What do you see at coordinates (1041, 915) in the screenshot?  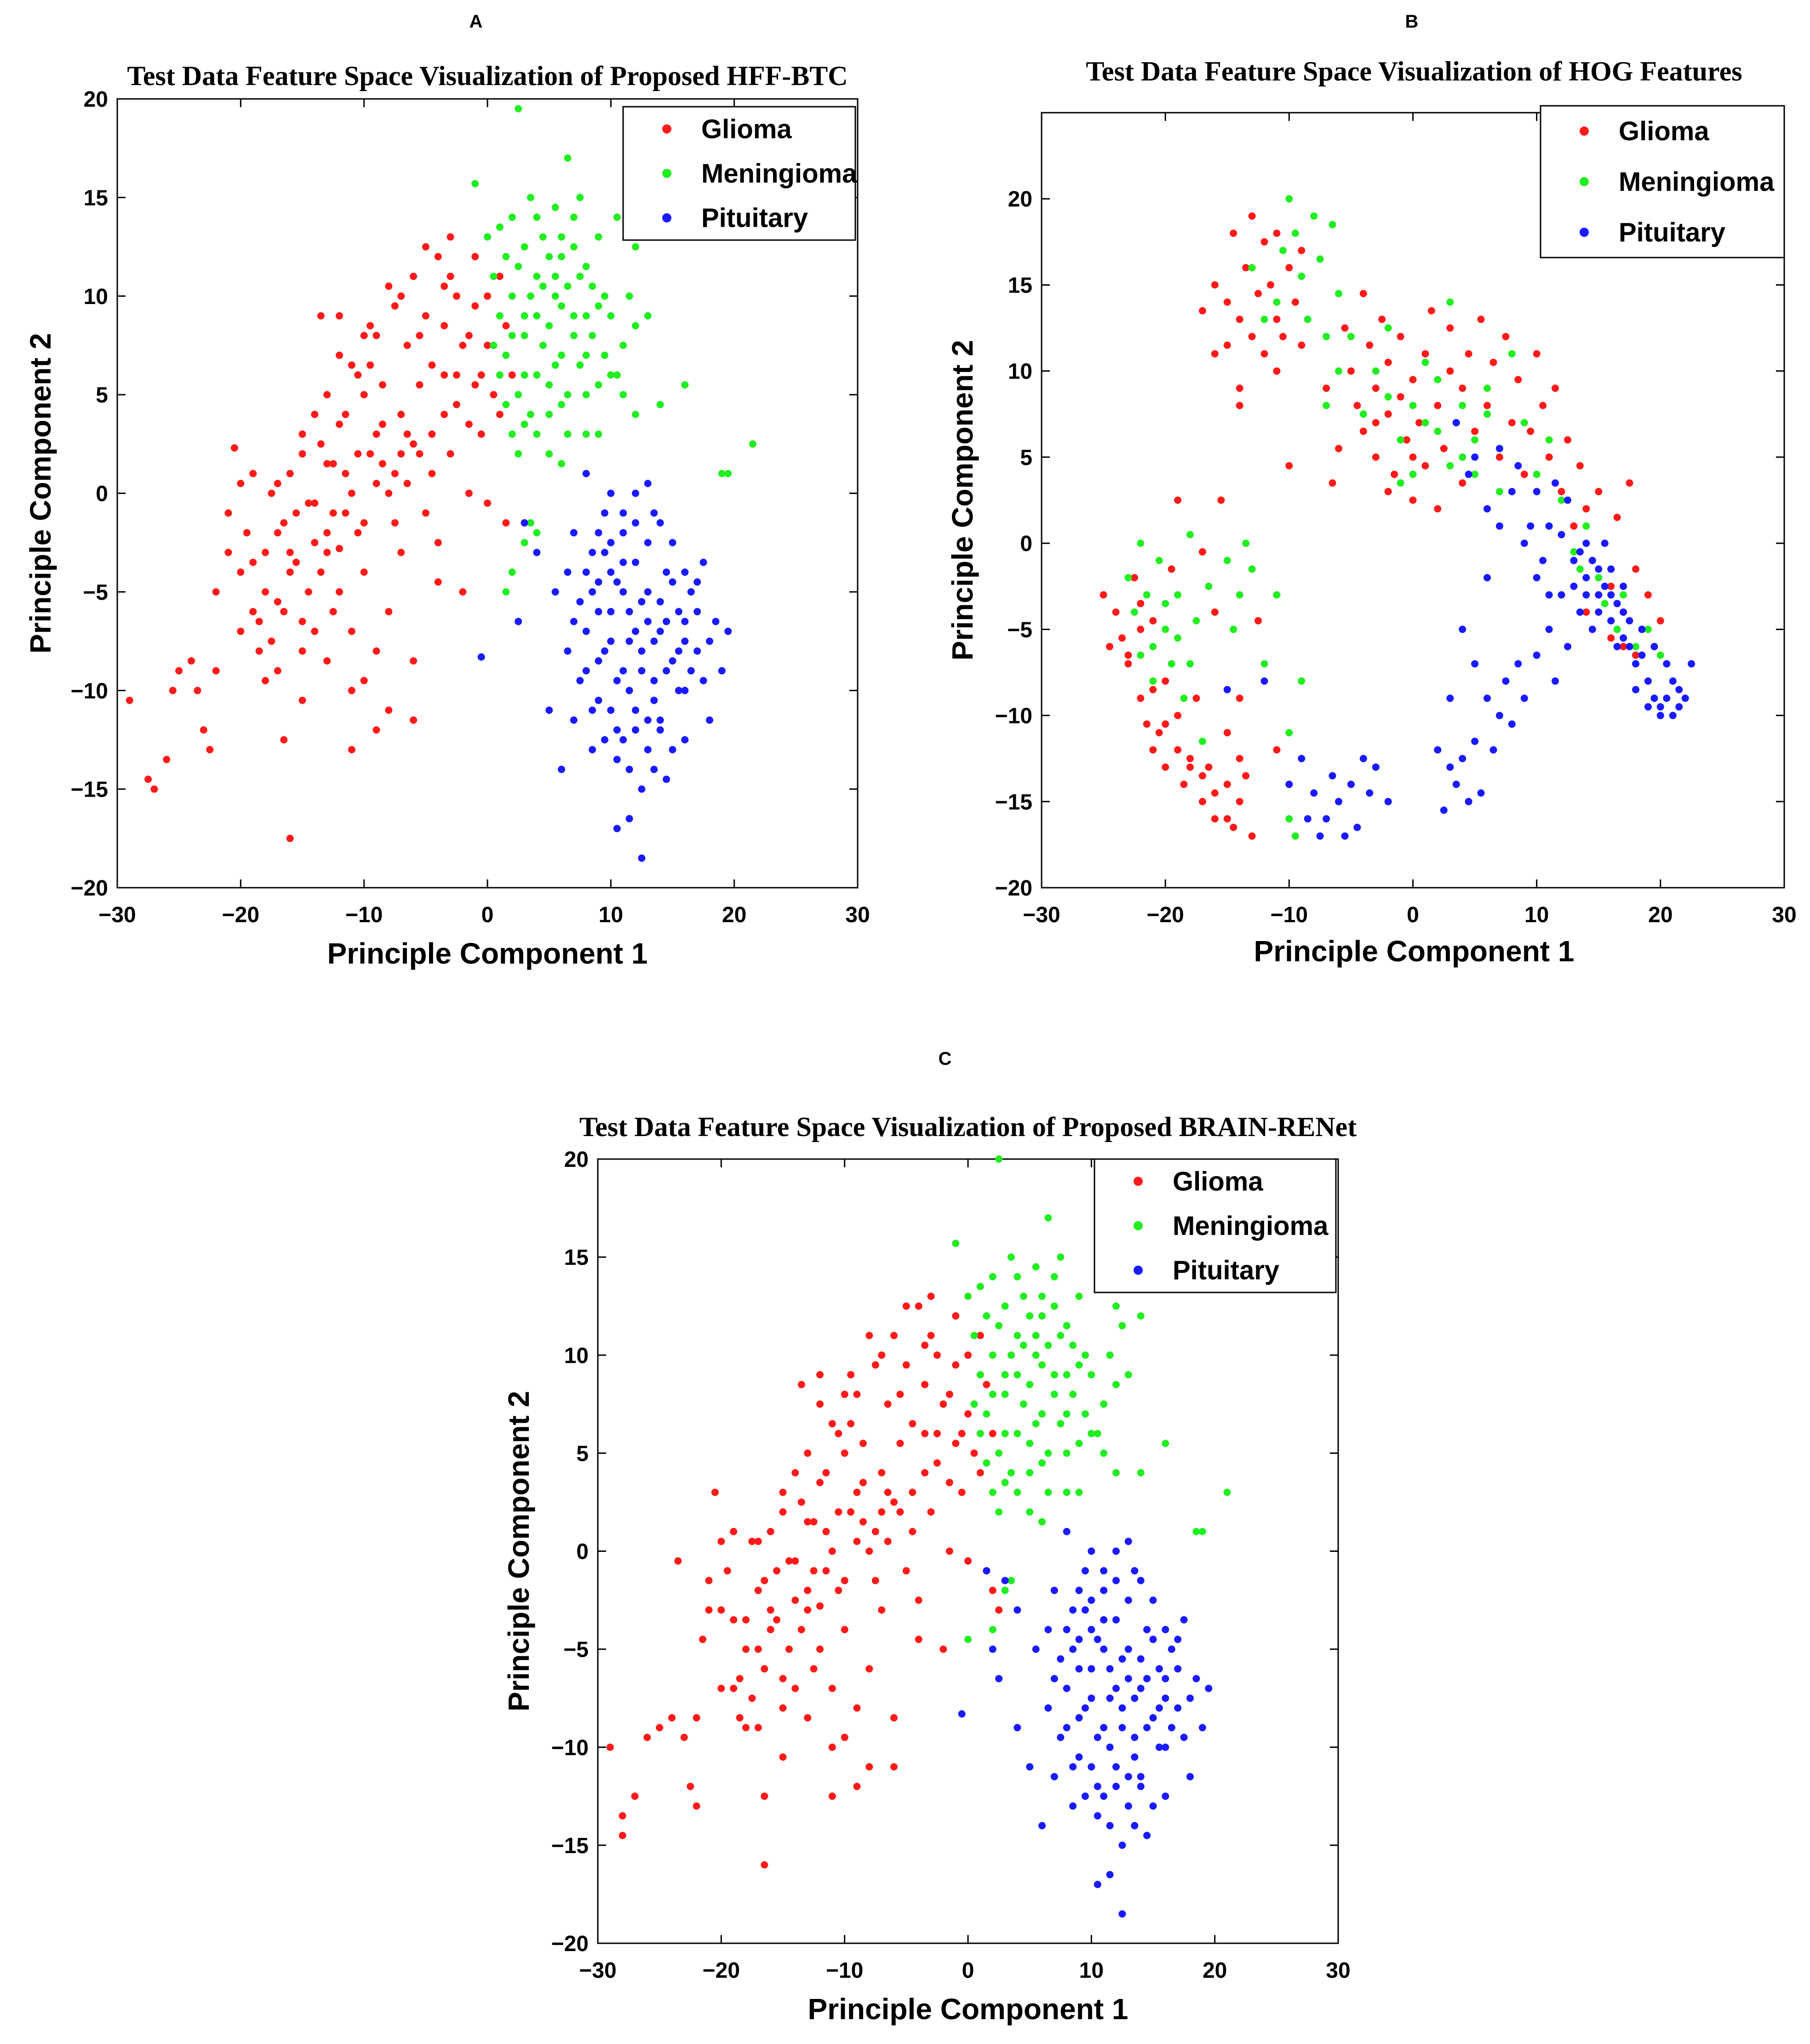 I see `x-tick-label: −30` at bounding box center [1041, 915].